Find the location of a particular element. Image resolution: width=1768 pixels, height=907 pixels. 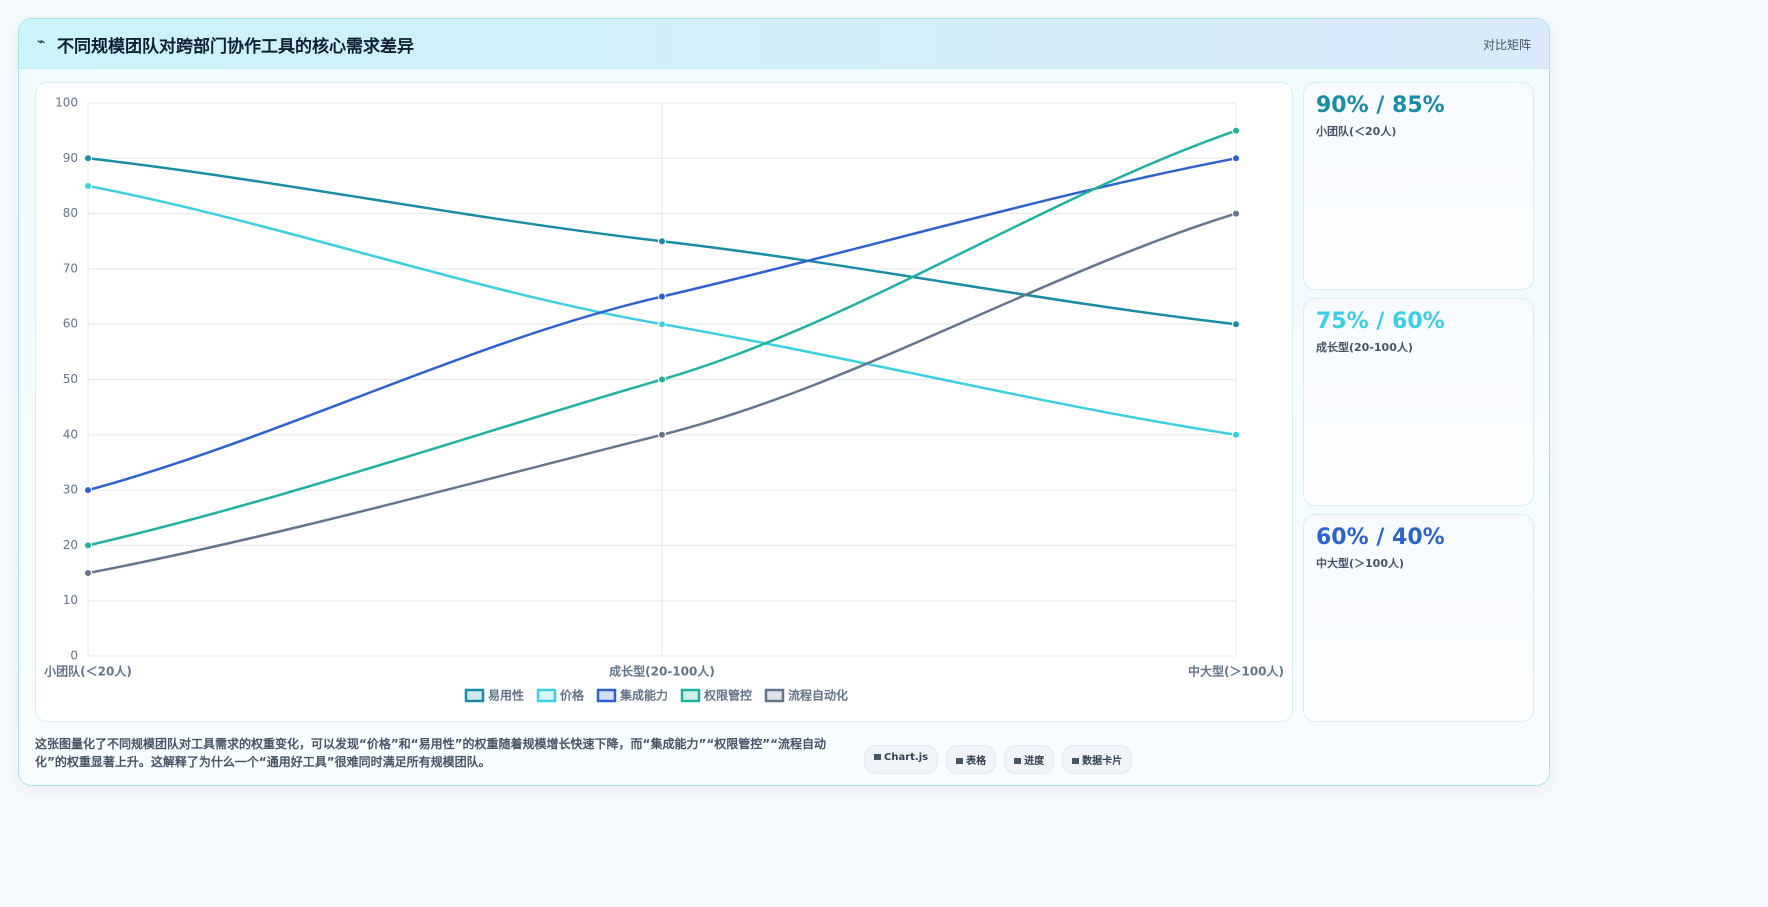

header: ⌁ 不同规模团队对跨部门协作工具的核心需求差异 对比矩阵 is located at coordinates (784, 44).